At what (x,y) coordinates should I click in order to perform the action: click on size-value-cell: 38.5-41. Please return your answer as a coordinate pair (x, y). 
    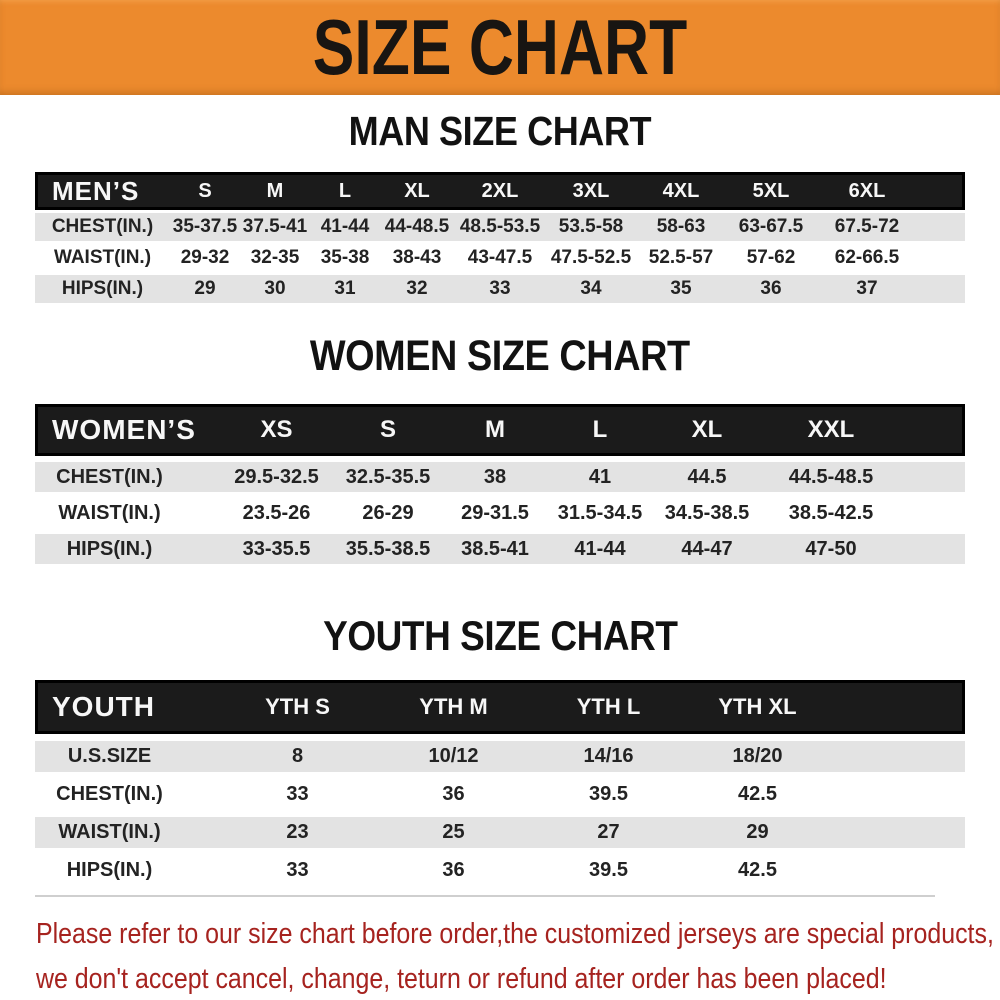
    Looking at the image, I should click on (495, 549).